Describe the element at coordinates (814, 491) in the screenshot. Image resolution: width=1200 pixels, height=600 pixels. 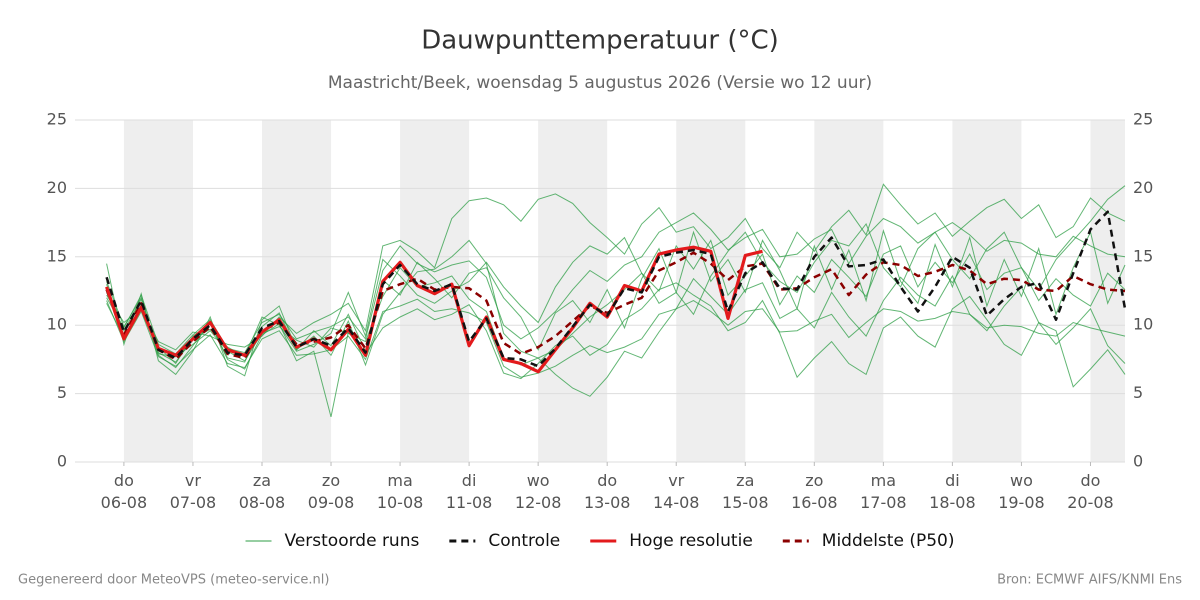
I see `x-tick-label: zo 16-08` at that location.